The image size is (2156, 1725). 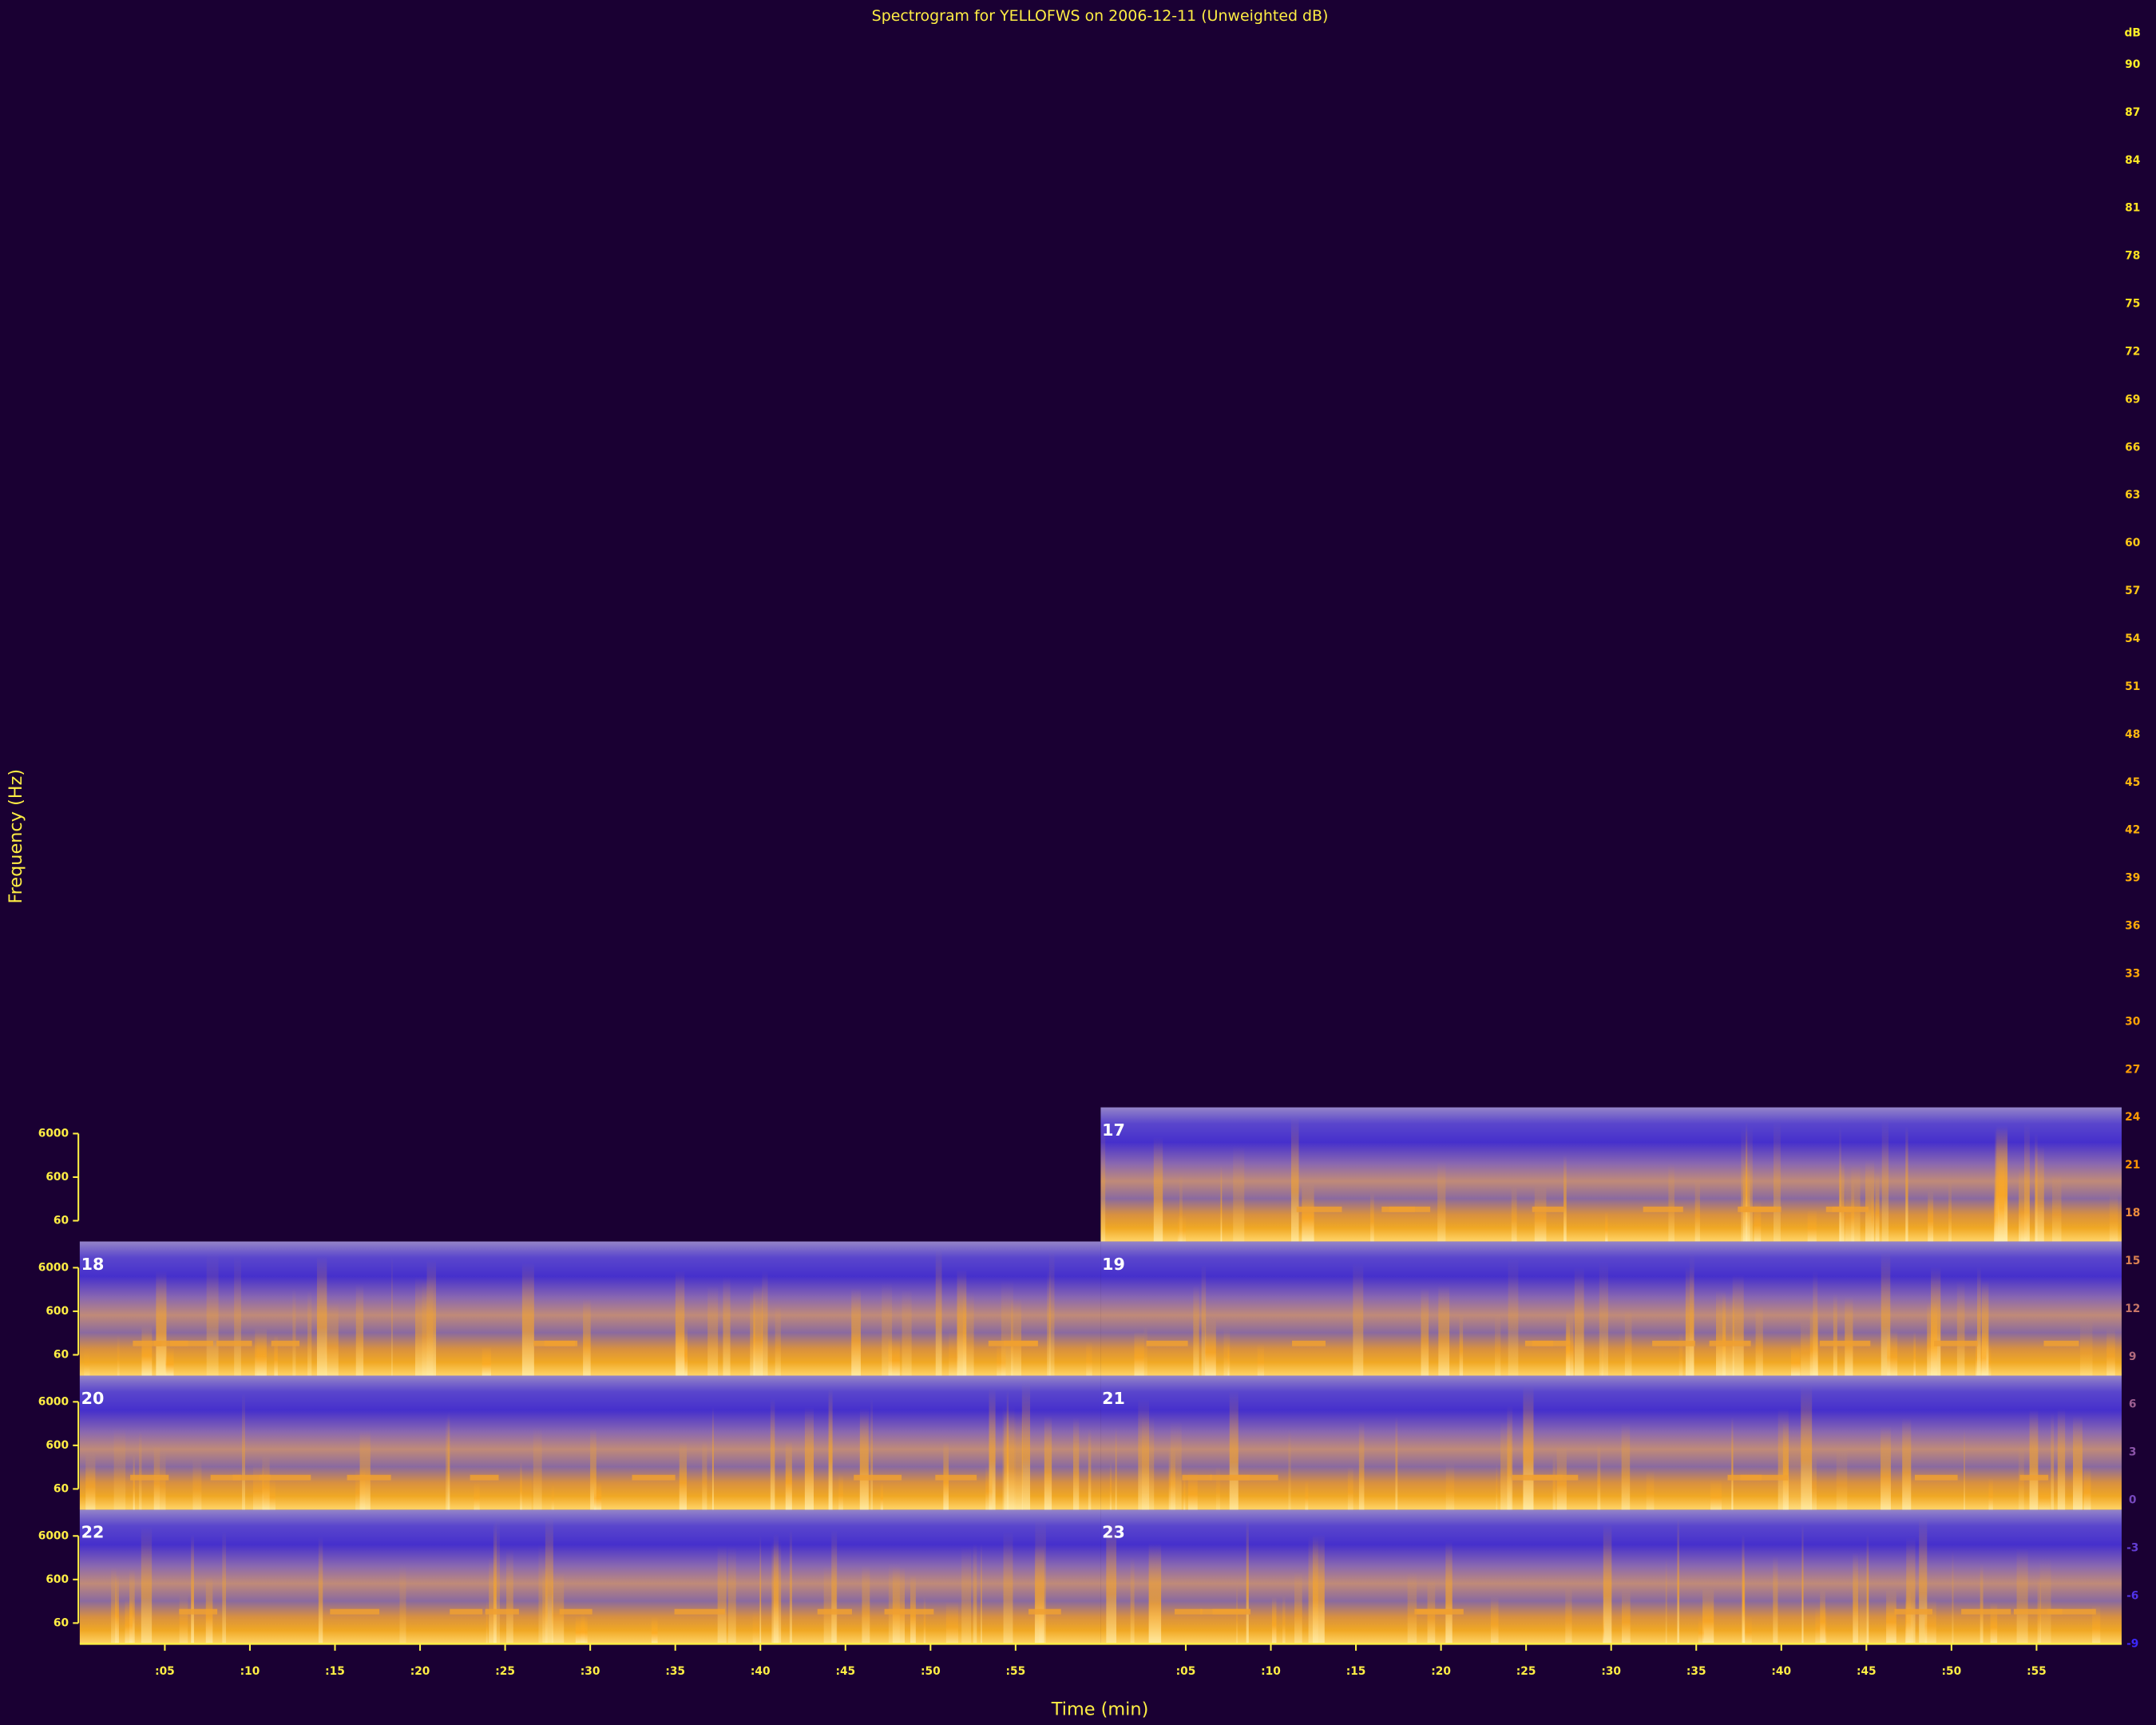 I want to click on x-tick-label: :10, so click(x=250, y=1672).